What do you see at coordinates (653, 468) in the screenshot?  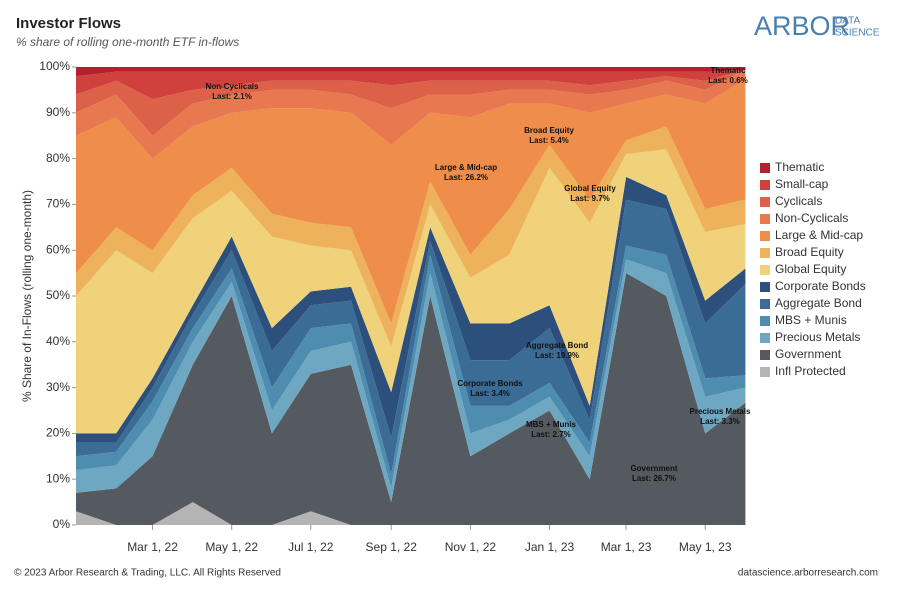 I see `annotation-label: Government` at bounding box center [653, 468].